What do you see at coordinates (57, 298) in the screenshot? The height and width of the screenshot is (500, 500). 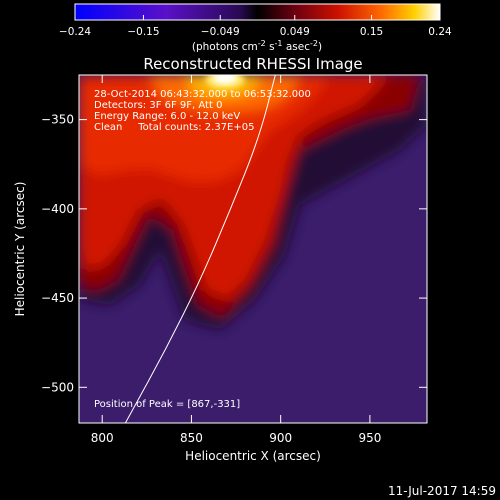 I see `y-tick-label: −450` at bounding box center [57, 298].